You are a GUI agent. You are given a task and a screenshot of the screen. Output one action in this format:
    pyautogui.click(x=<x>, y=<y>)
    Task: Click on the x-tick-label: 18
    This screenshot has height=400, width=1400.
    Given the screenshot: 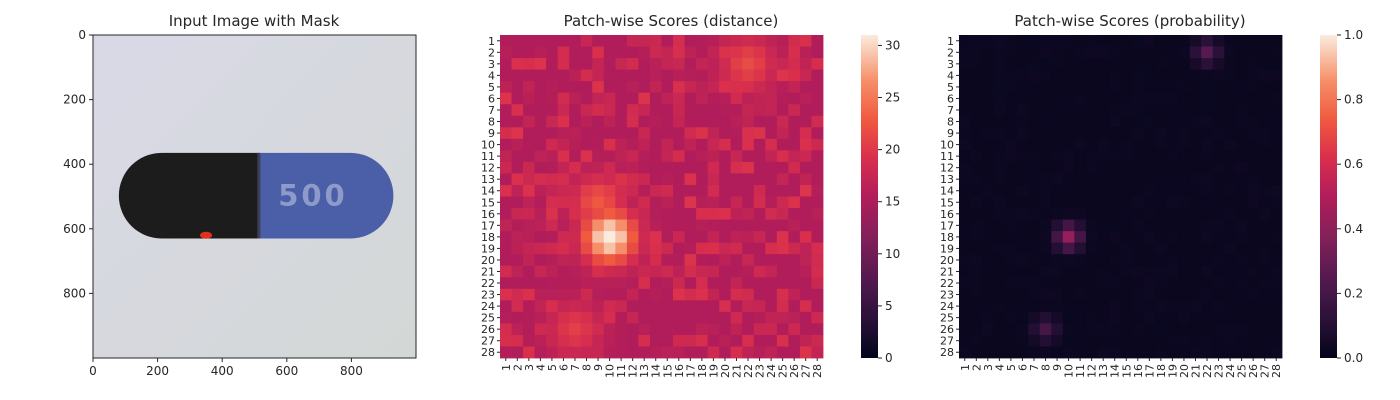 What is the action you would take?
    pyautogui.click(x=702, y=371)
    